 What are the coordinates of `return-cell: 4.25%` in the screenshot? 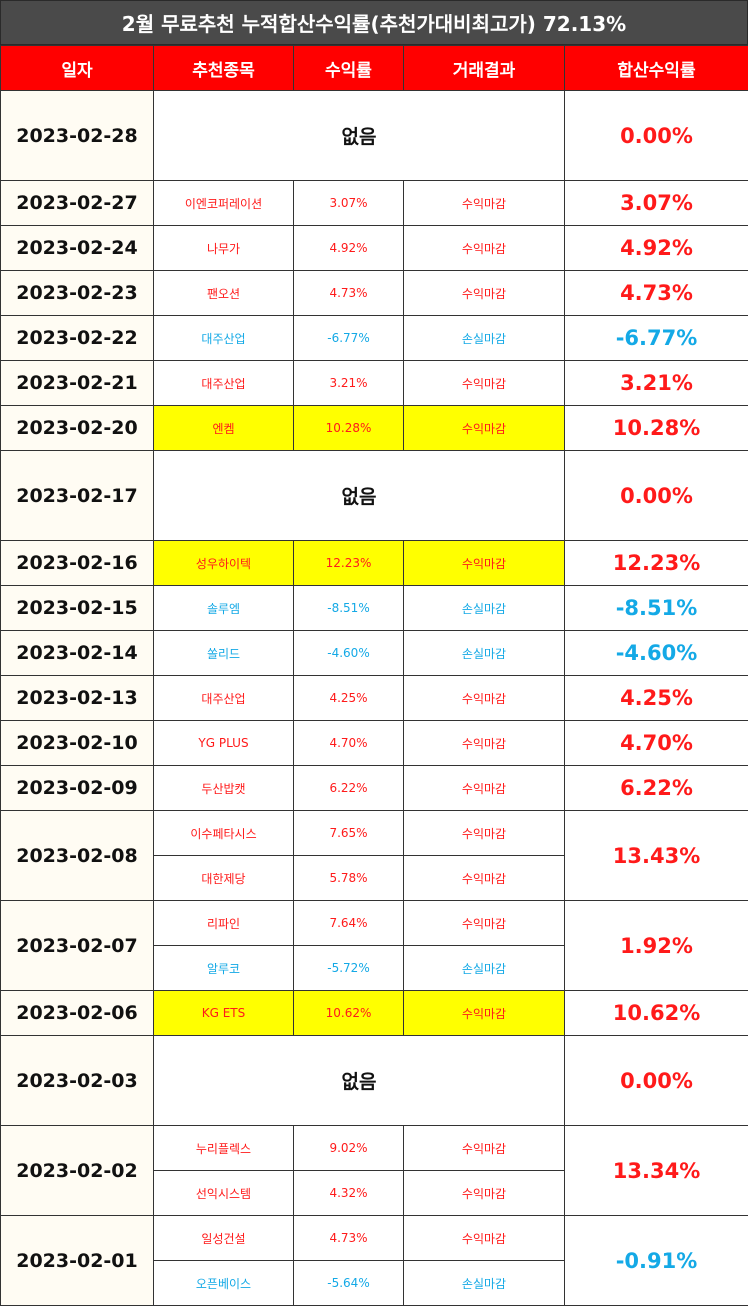 It's located at (348, 698).